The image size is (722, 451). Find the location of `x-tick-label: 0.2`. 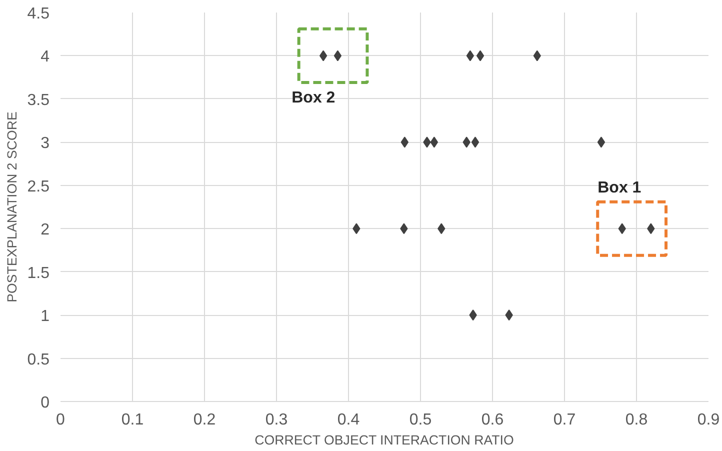

x-tick-label: 0.2 is located at coordinates (204, 420).